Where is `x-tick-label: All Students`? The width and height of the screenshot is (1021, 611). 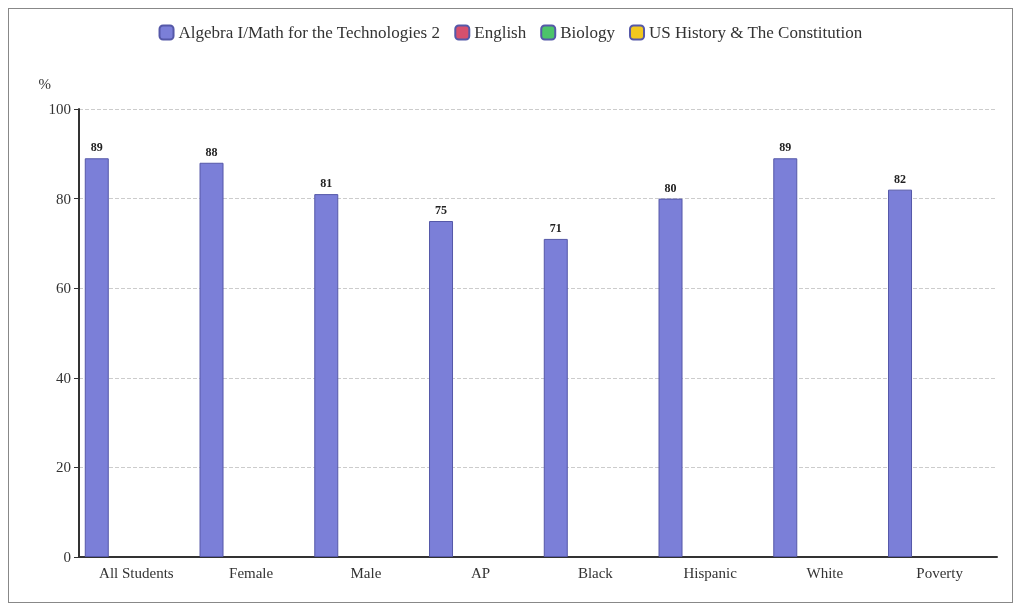
x-tick-label: All Students is located at coordinates (136, 572).